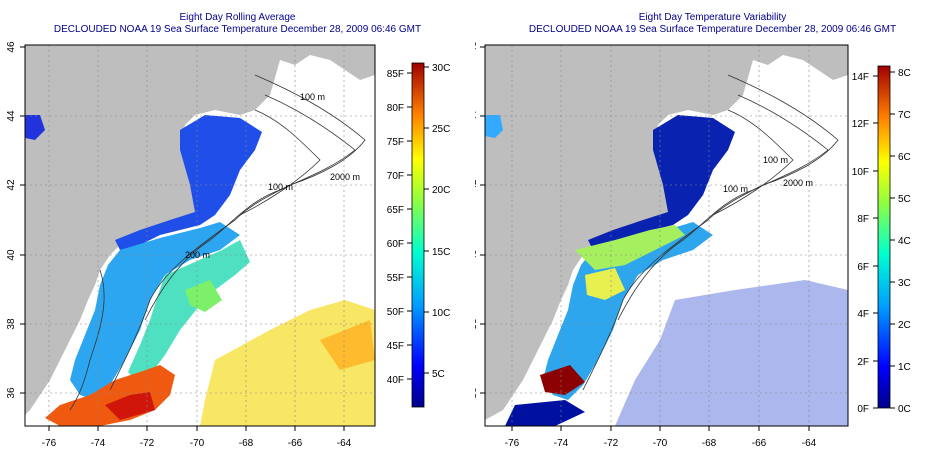 Image resolution: width=950 pixels, height=475 pixels. What do you see at coordinates (395, 346) in the screenshot?
I see `colorbar-f-label: 45F` at bounding box center [395, 346].